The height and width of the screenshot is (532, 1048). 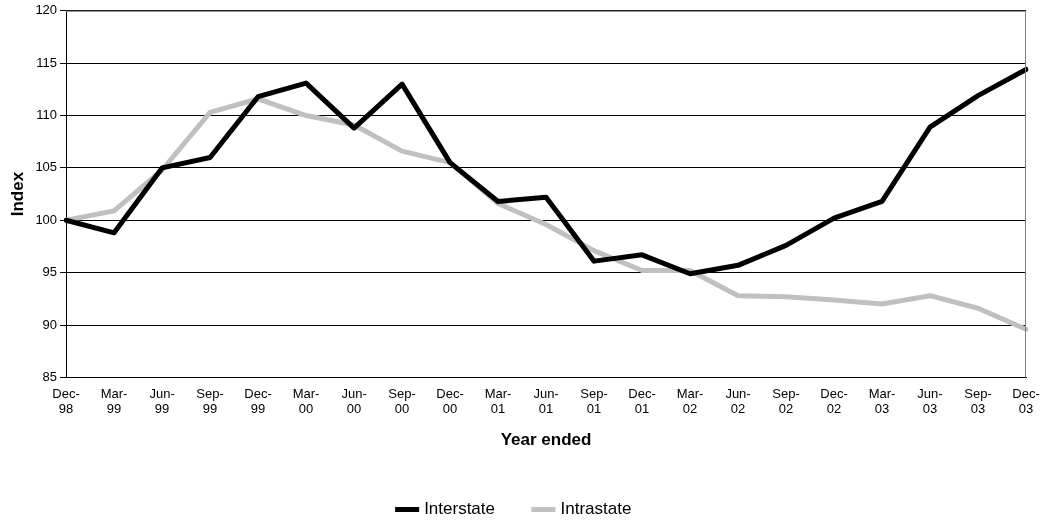 What do you see at coordinates (738, 401) in the screenshot?
I see `x-tick-label: Jun-02` at bounding box center [738, 401].